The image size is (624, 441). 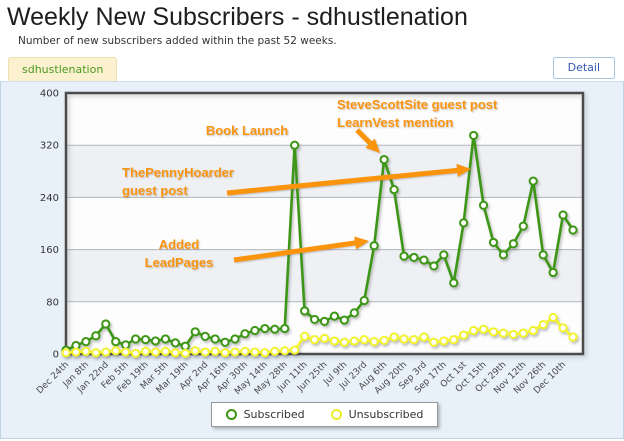 I want to click on legend-item-subscribed: Subscribed, so click(x=265, y=414).